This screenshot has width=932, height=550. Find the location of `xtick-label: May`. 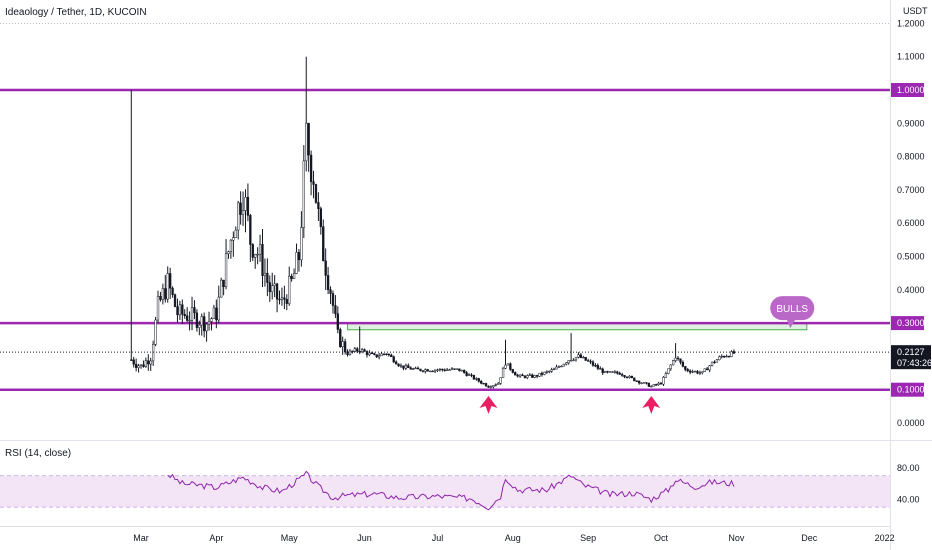

xtick-label: May is located at coordinates (290, 538).